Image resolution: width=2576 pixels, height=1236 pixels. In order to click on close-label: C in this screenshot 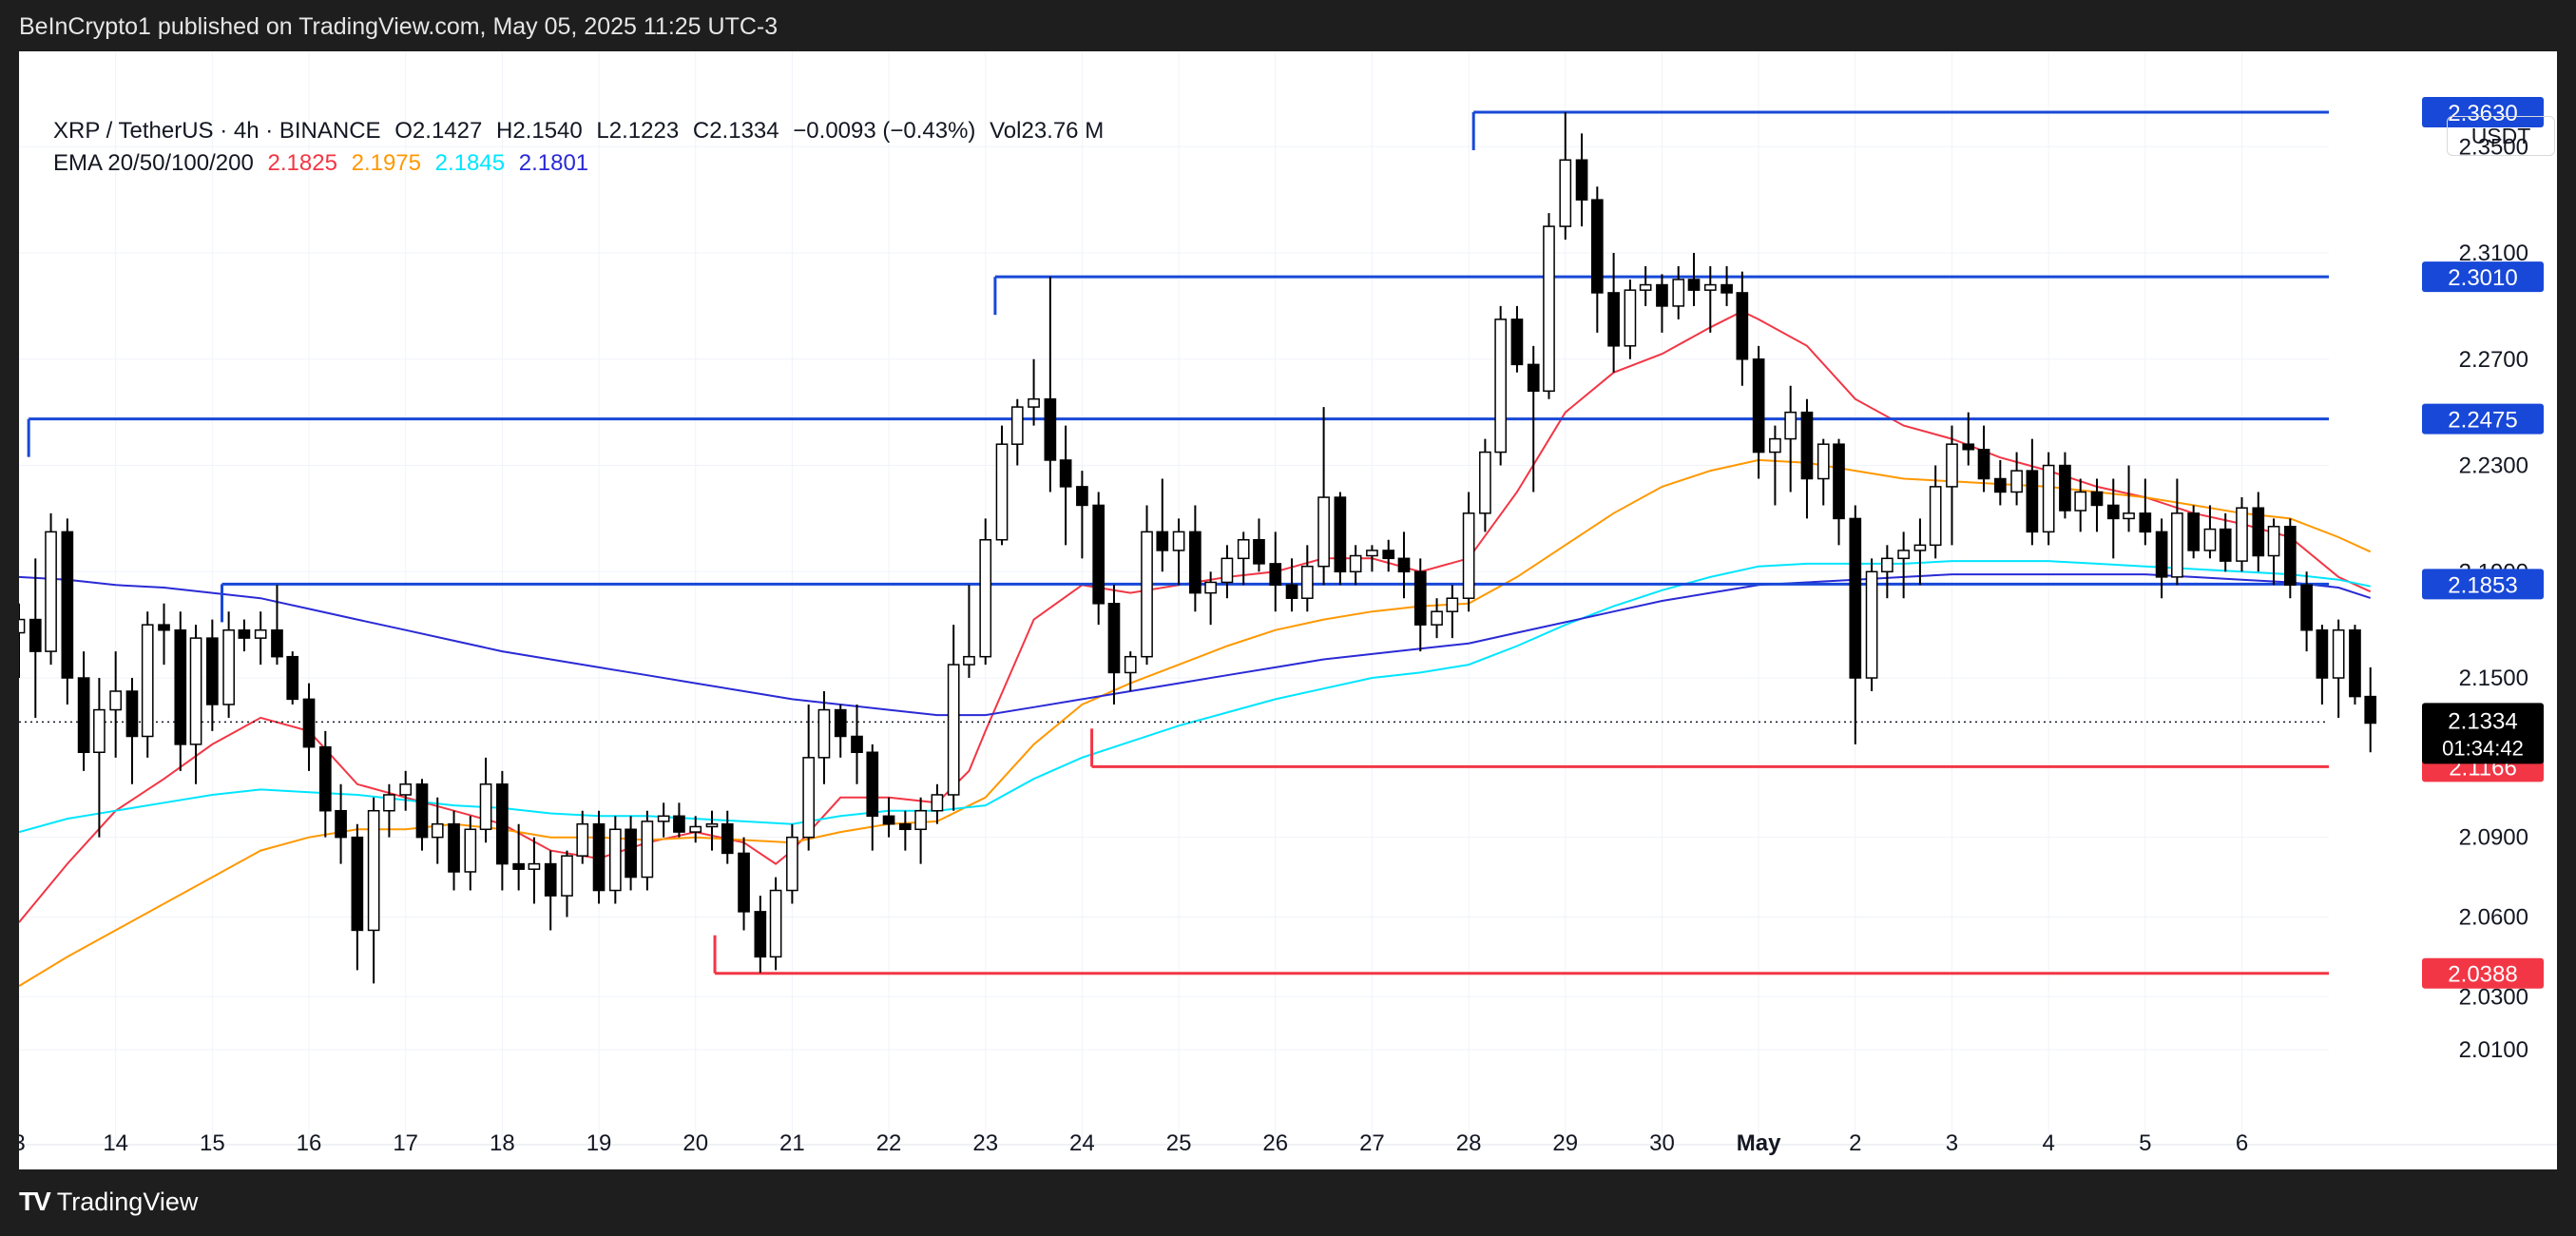, I will do `click(701, 131)`.